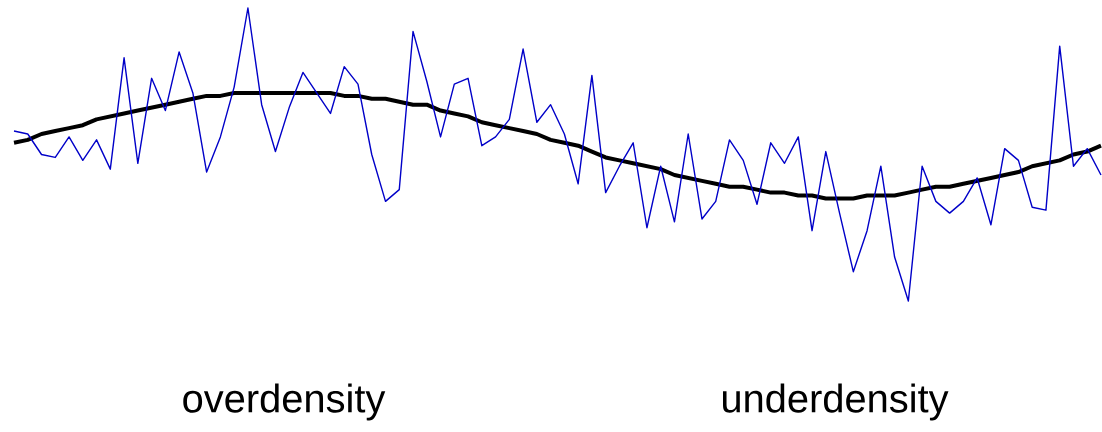 This screenshot has height=432, width=1102. Describe the element at coordinates (284, 402) in the screenshot. I see `text: overdensity` at that location.